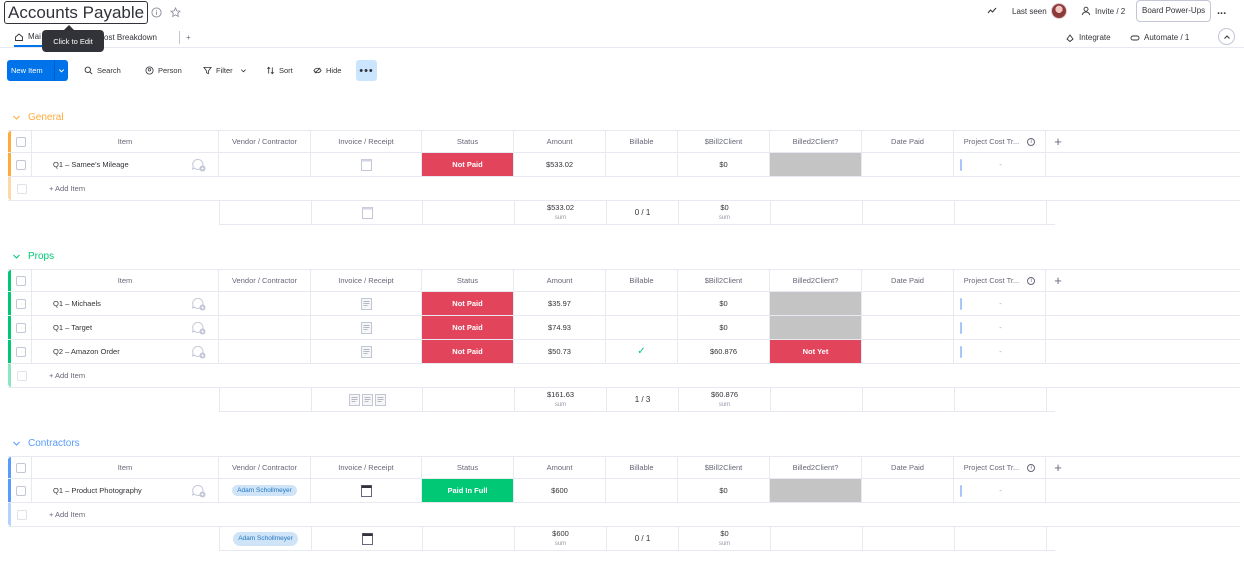 The image size is (1244, 576). I want to click on search-button: Search, so click(102, 70).